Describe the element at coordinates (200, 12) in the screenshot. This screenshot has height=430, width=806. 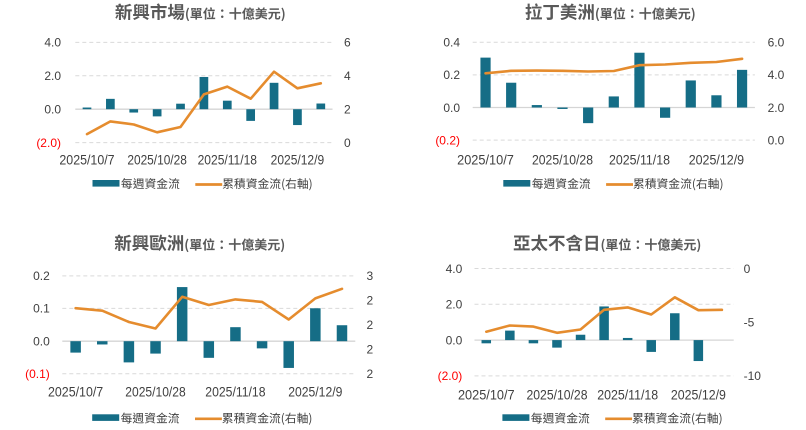
I see `svg-text: 新興市場(單位：十億美元)` at that location.